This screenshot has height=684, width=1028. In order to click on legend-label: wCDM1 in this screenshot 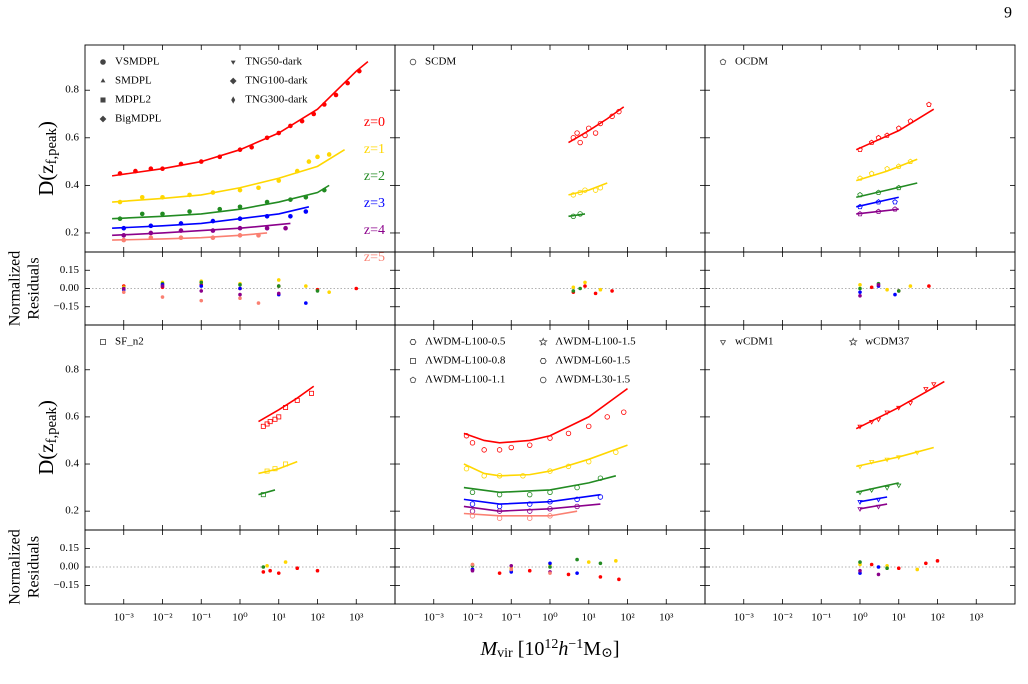, I will do `click(754, 342)`.